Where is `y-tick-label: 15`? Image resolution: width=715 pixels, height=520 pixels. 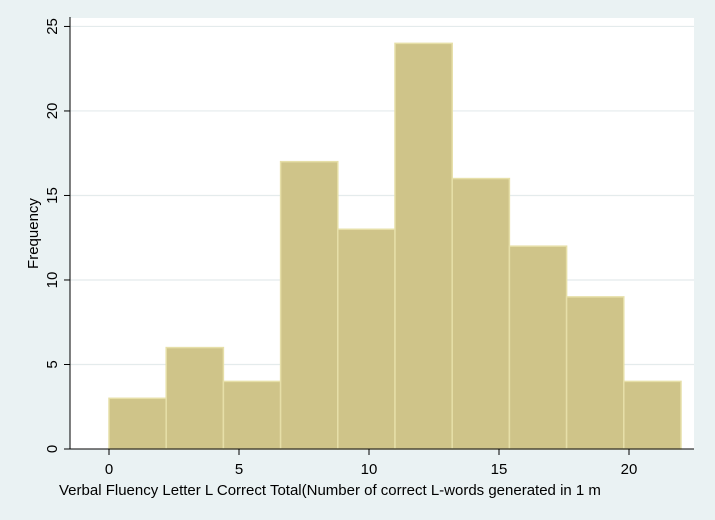 y-tick-label: 15 is located at coordinates (52, 195).